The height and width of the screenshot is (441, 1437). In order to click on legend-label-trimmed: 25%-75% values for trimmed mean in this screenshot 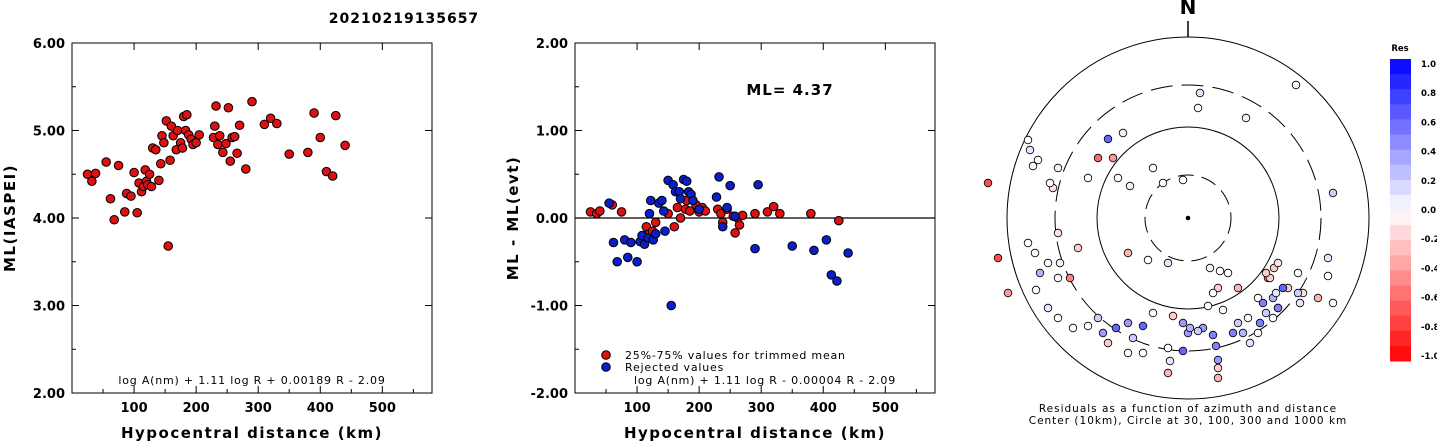, I will do `click(735, 355)`.